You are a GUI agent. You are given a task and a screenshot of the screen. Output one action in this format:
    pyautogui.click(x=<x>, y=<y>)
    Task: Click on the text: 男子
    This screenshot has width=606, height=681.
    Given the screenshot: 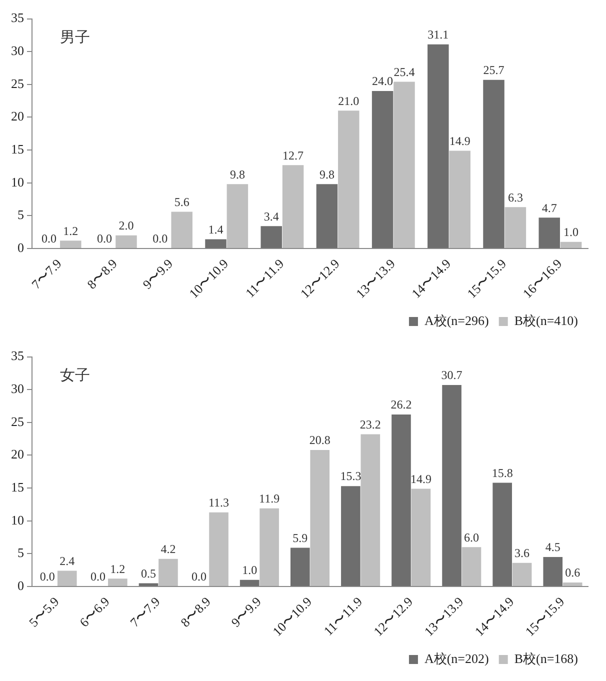 What is the action you would take?
    pyautogui.click(x=75, y=38)
    